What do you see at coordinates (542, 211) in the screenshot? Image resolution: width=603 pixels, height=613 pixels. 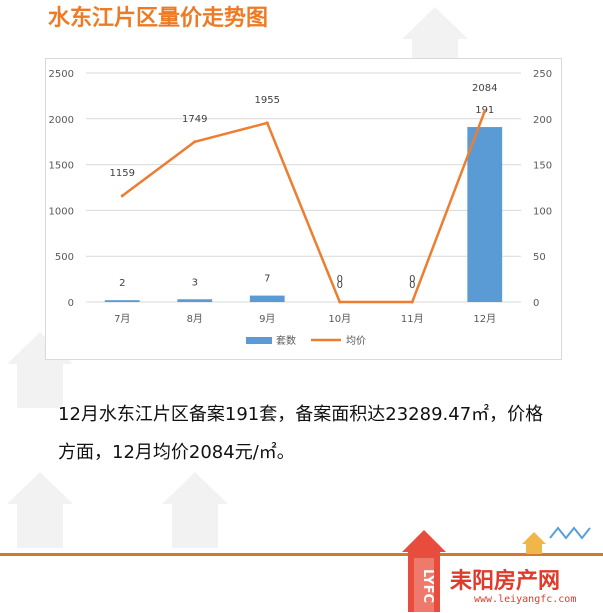 I see `right-tick-label: 100` at bounding box center [542, 211].